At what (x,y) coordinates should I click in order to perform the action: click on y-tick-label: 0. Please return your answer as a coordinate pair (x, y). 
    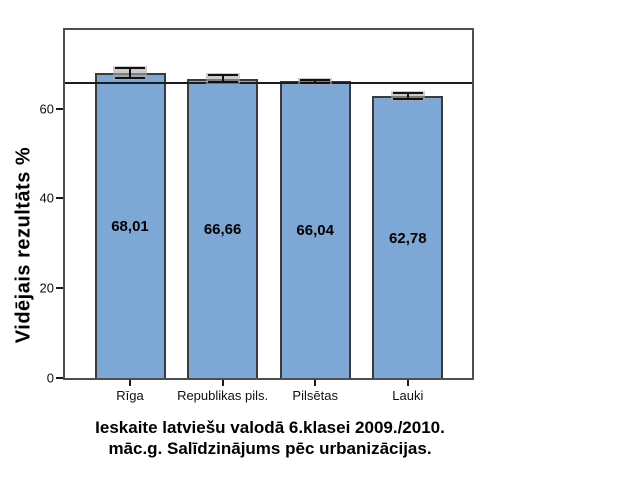
    Looking at the image, I should click on (50, 378).